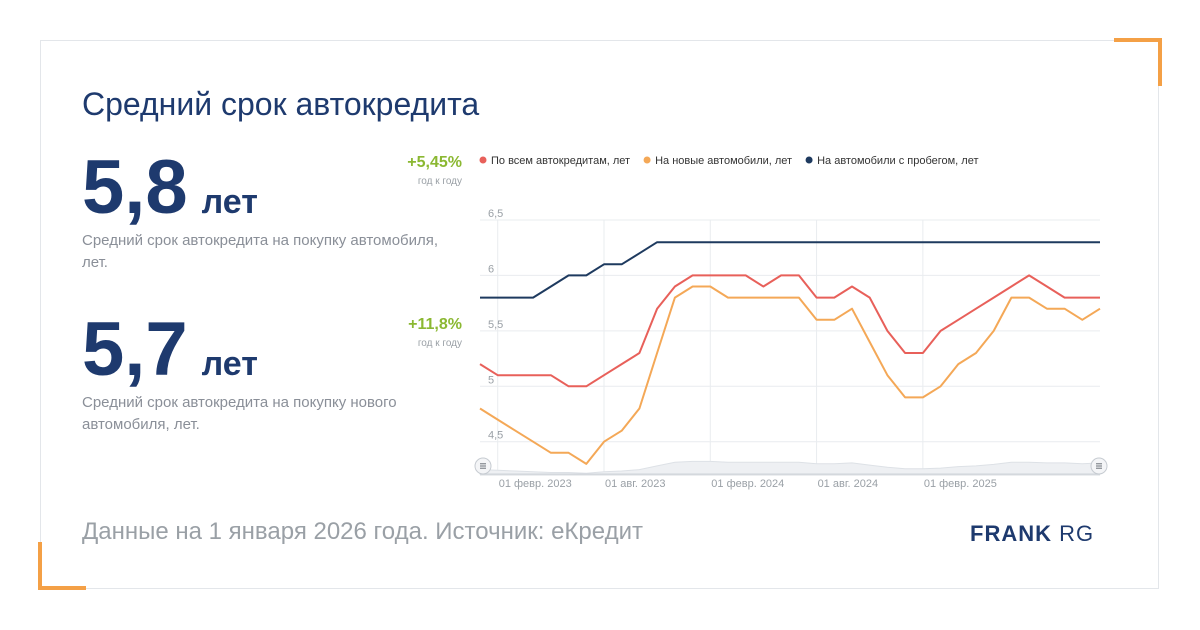 This screenshot has height=630, width=1200. I want to click on brand-logo: FRANK RG, so click(1032, 534).